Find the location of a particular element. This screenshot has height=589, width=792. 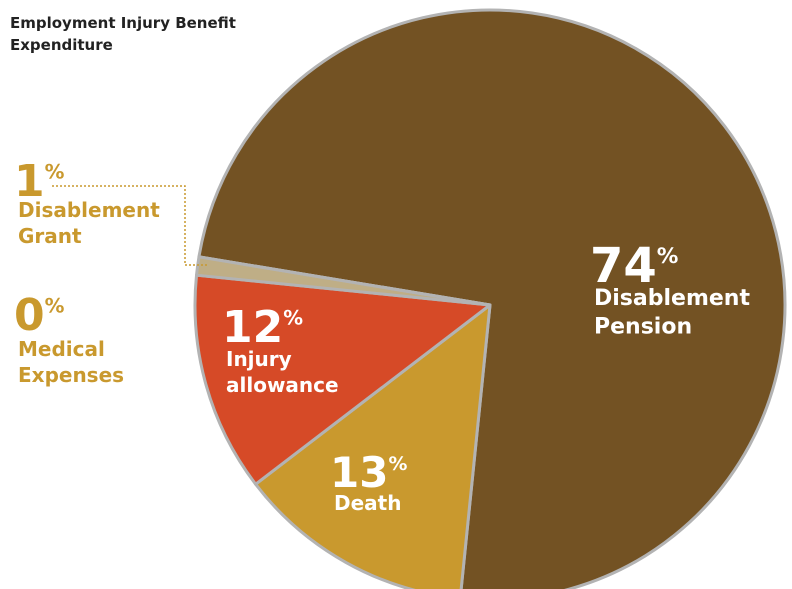

value-label: 1% is located at coordinates (39, 181).